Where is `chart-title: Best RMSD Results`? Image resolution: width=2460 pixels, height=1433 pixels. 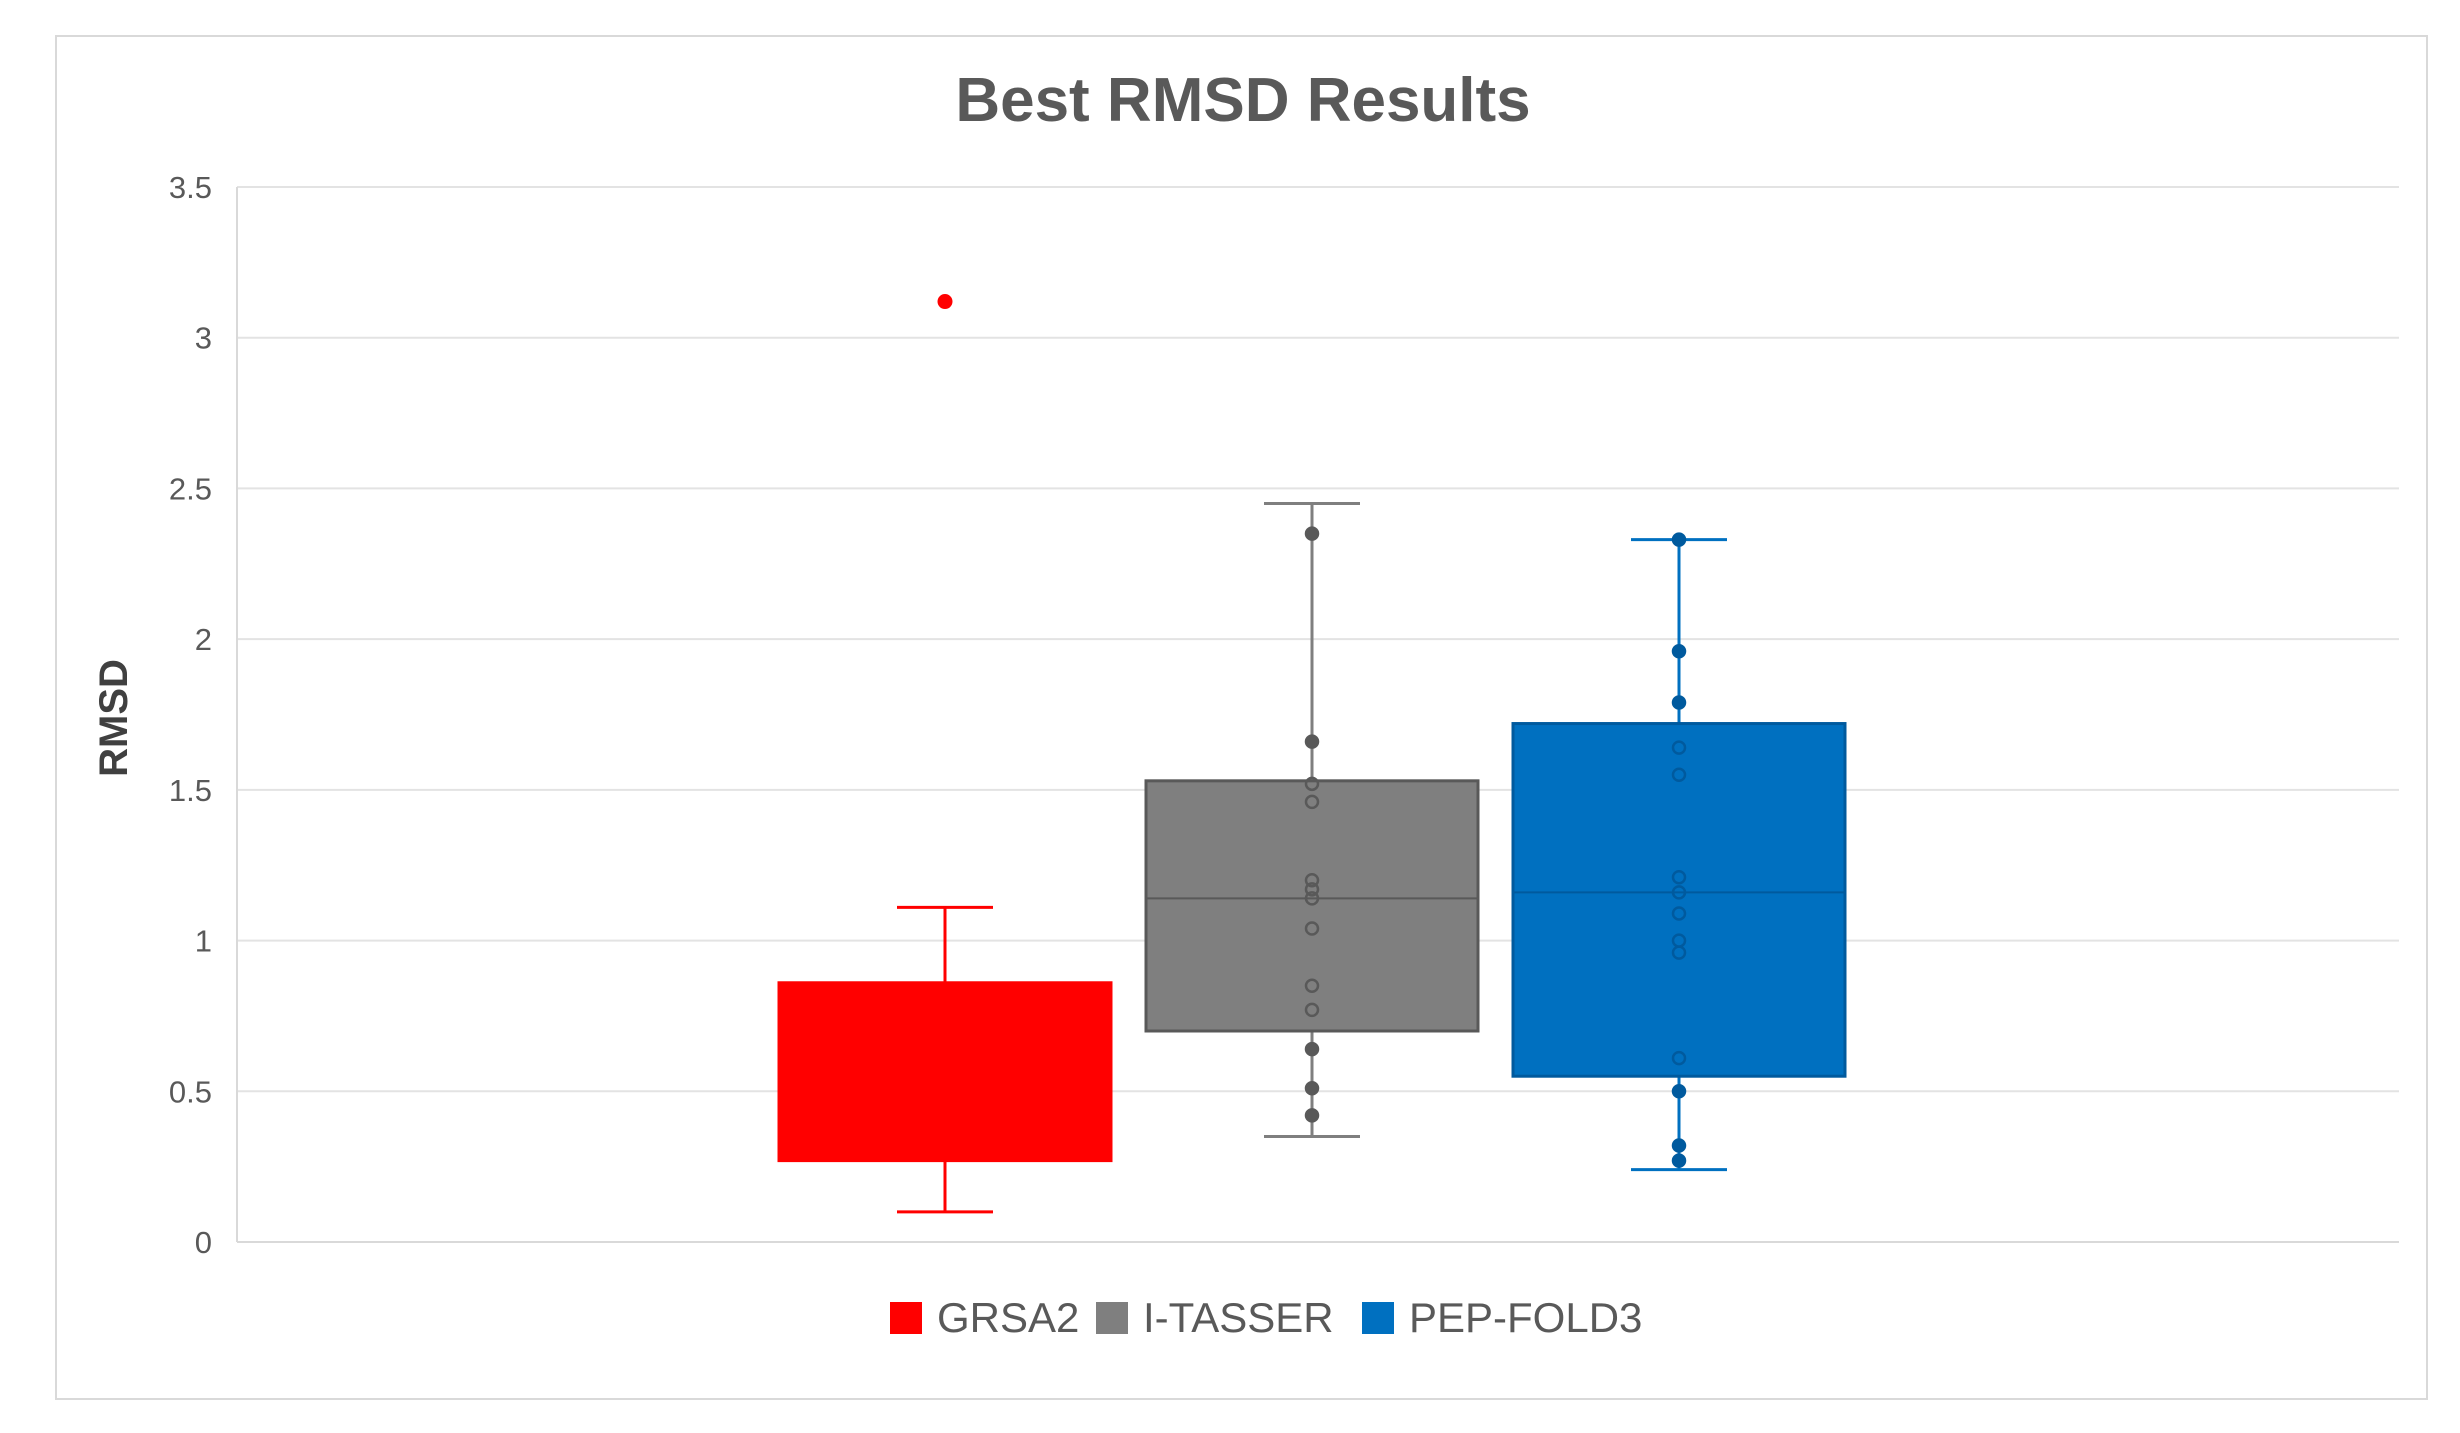 chart-title: Best RMSD Results is located at coordinates (1242, 100).